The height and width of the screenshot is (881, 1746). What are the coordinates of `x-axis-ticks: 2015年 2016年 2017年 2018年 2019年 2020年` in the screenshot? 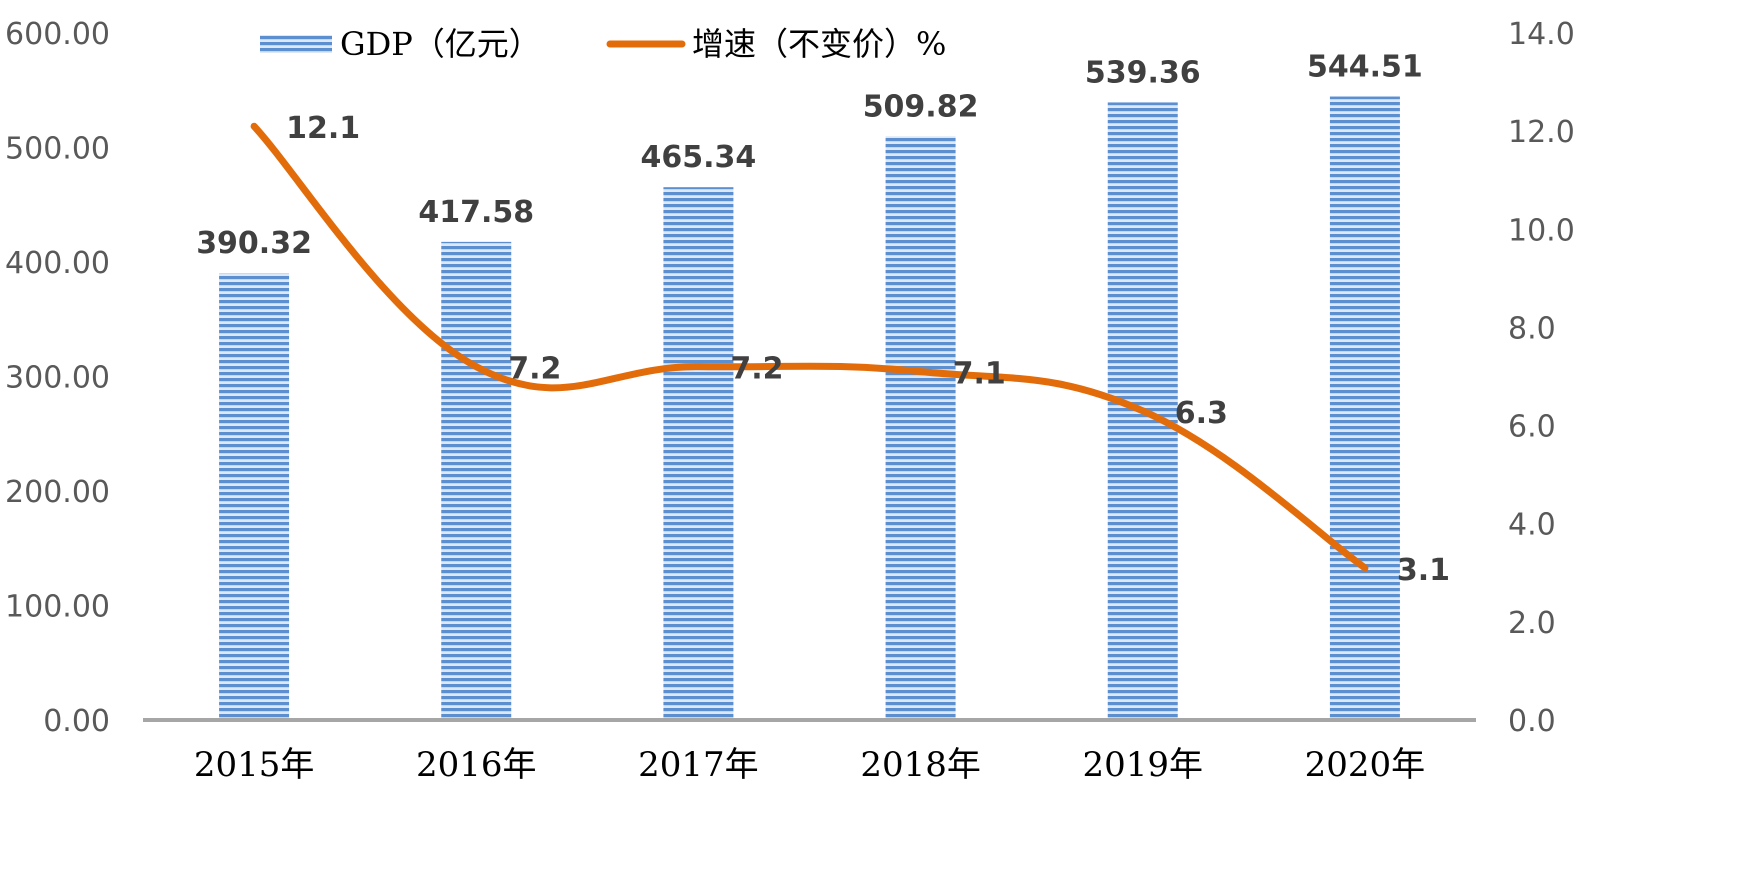 It's located at (809, 765).